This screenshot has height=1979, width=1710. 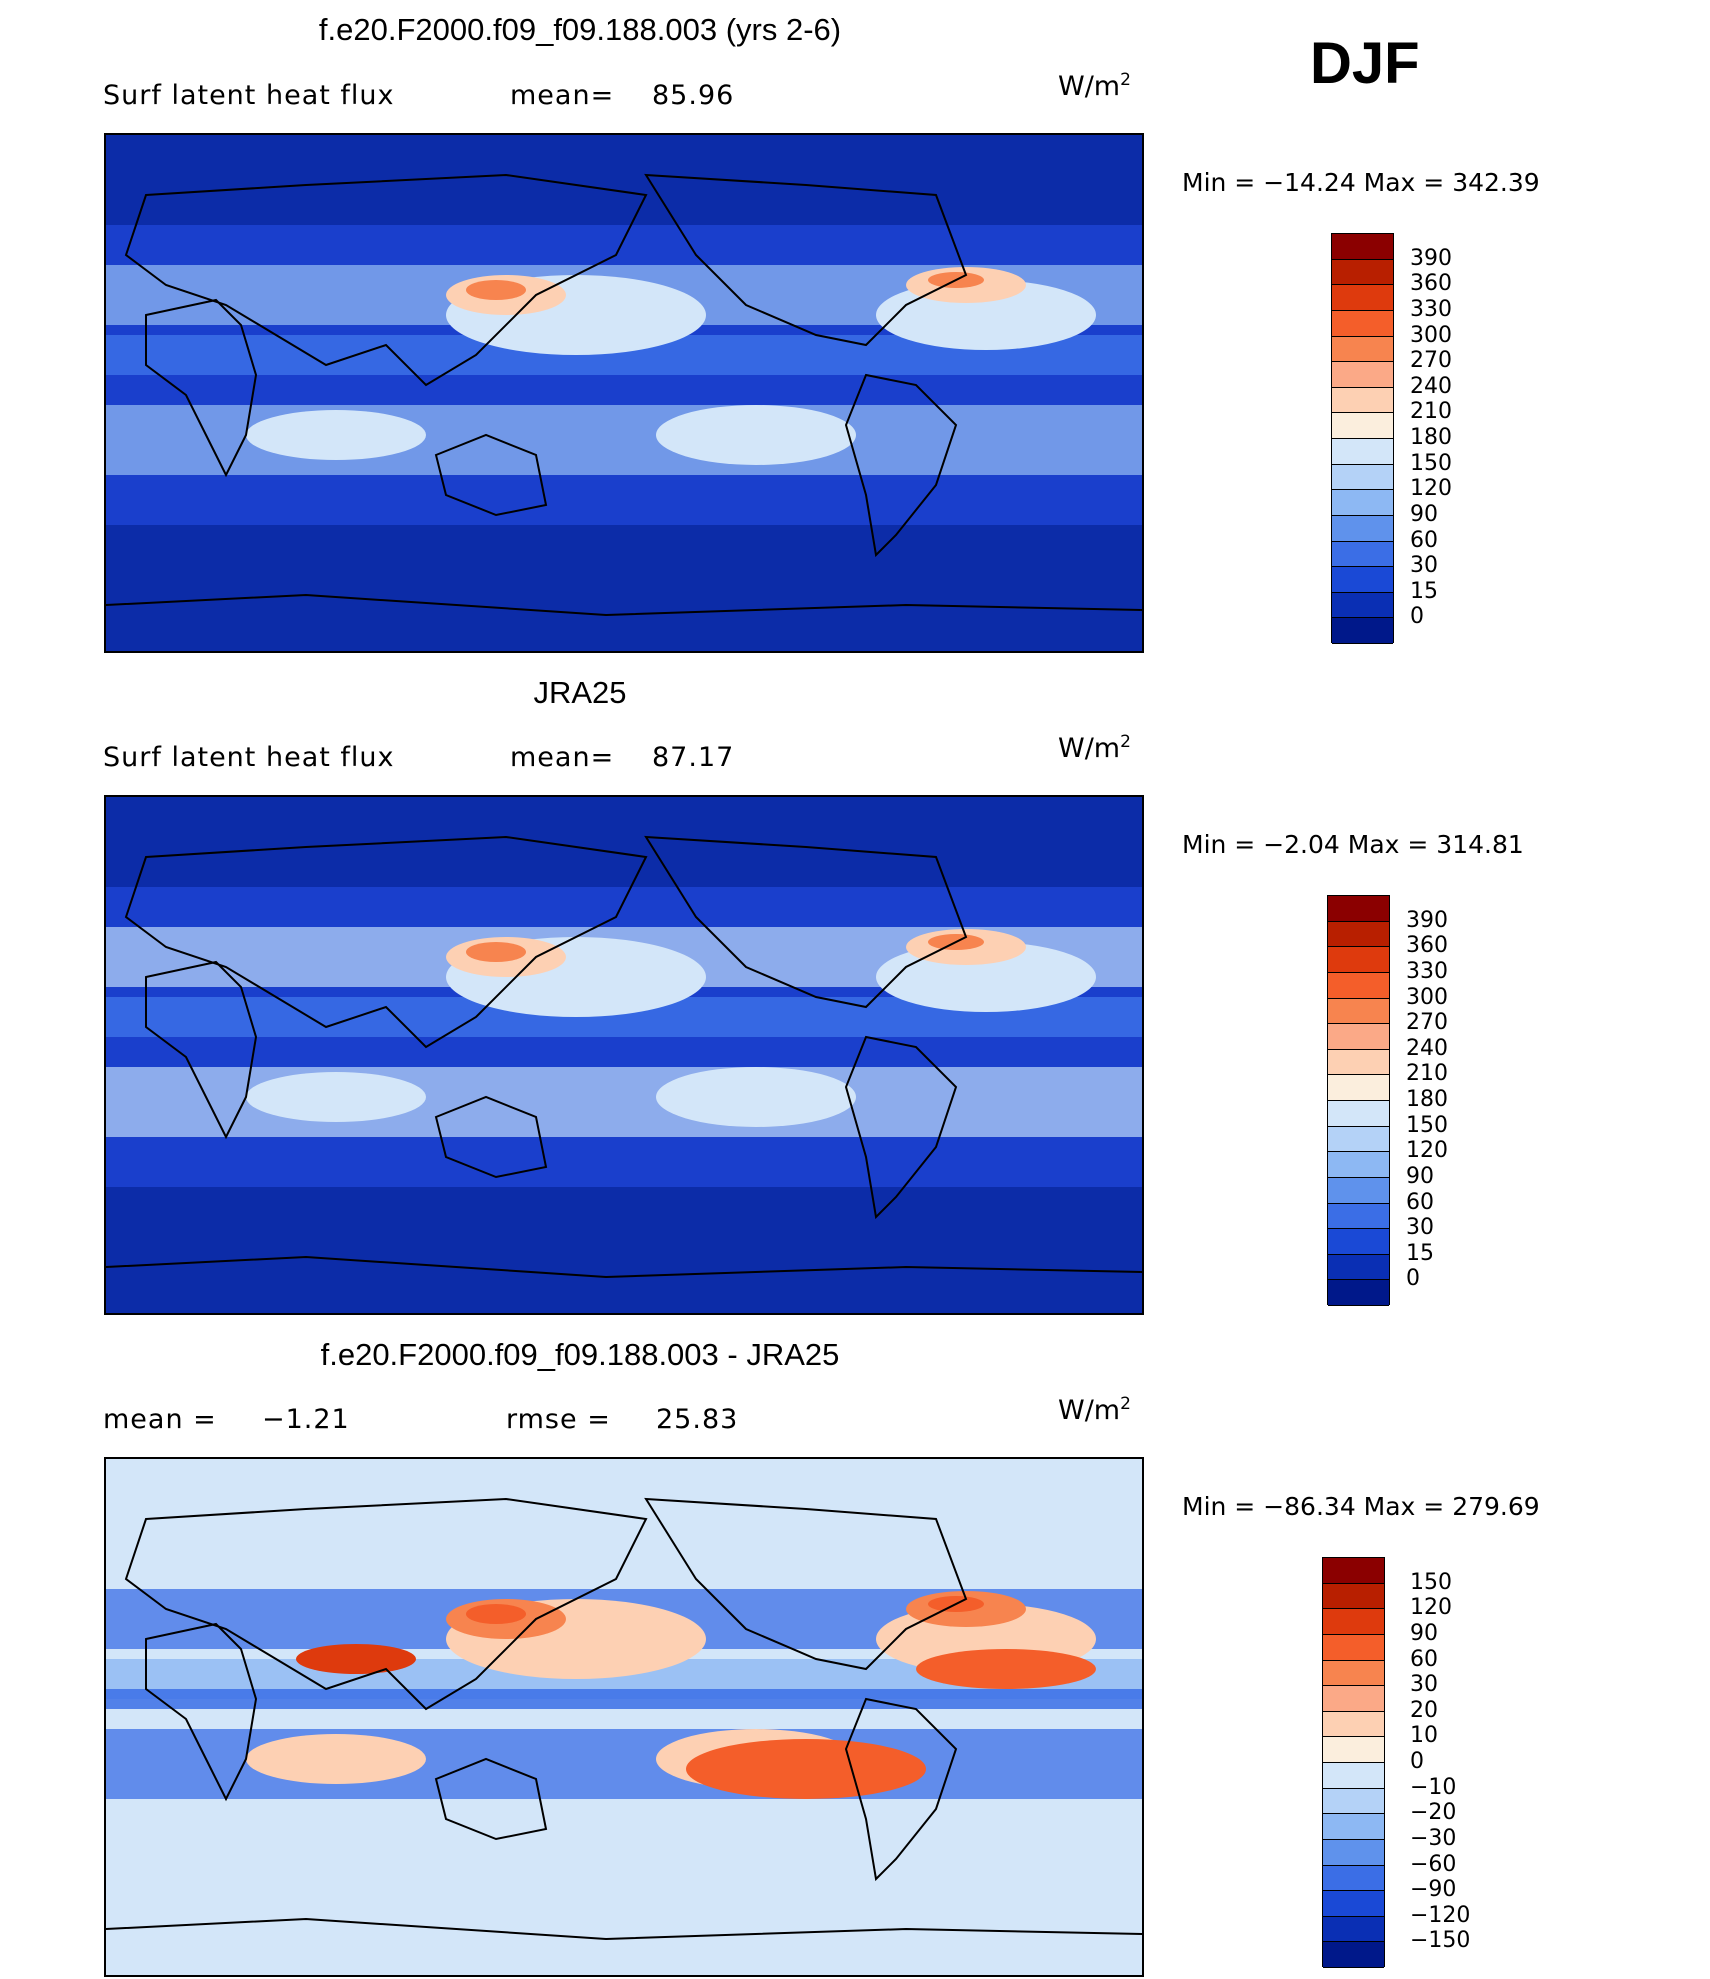 What do you see at coordinates (1431, 412) in the screenshot?
I see `colorbar-tick-label: 210` at bounding box center [1431, 412].